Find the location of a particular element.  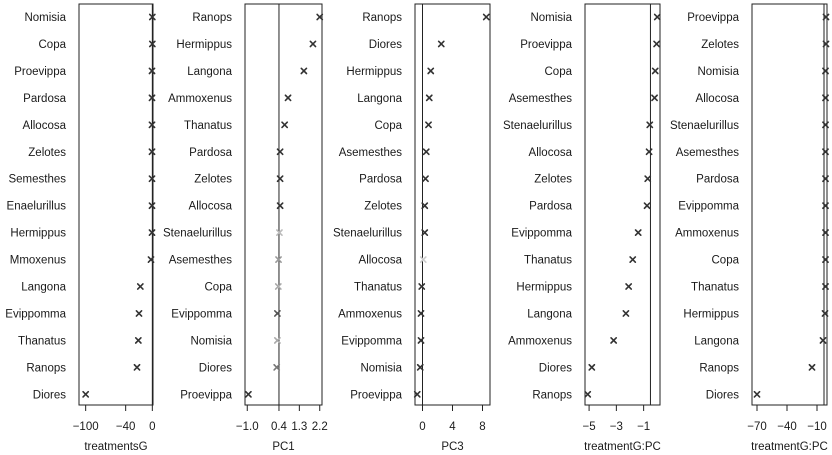

x-tick-label: −3 is located at coordinates (616, 427).